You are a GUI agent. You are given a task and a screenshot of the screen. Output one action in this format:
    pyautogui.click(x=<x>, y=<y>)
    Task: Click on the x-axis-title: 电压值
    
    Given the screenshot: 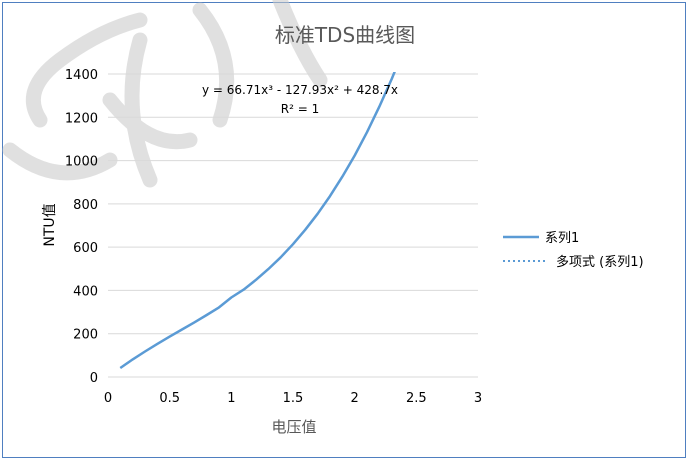 What is the action you would take?
    pyautogui.click(x=293, y=427)
    